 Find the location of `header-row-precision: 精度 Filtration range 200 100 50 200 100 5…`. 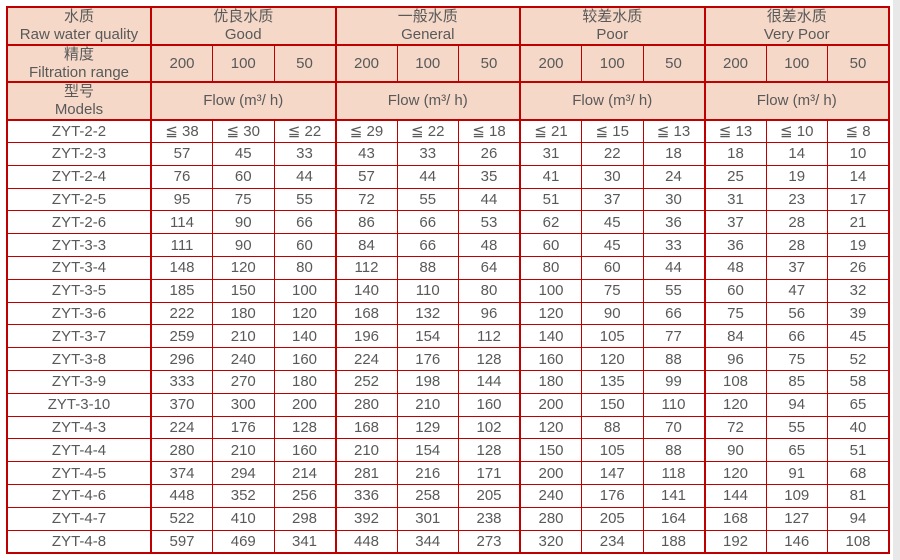

header-row-precision: 精度 Filtration range 200 100 50 200 100 5… is located at coordinates (448, 63).